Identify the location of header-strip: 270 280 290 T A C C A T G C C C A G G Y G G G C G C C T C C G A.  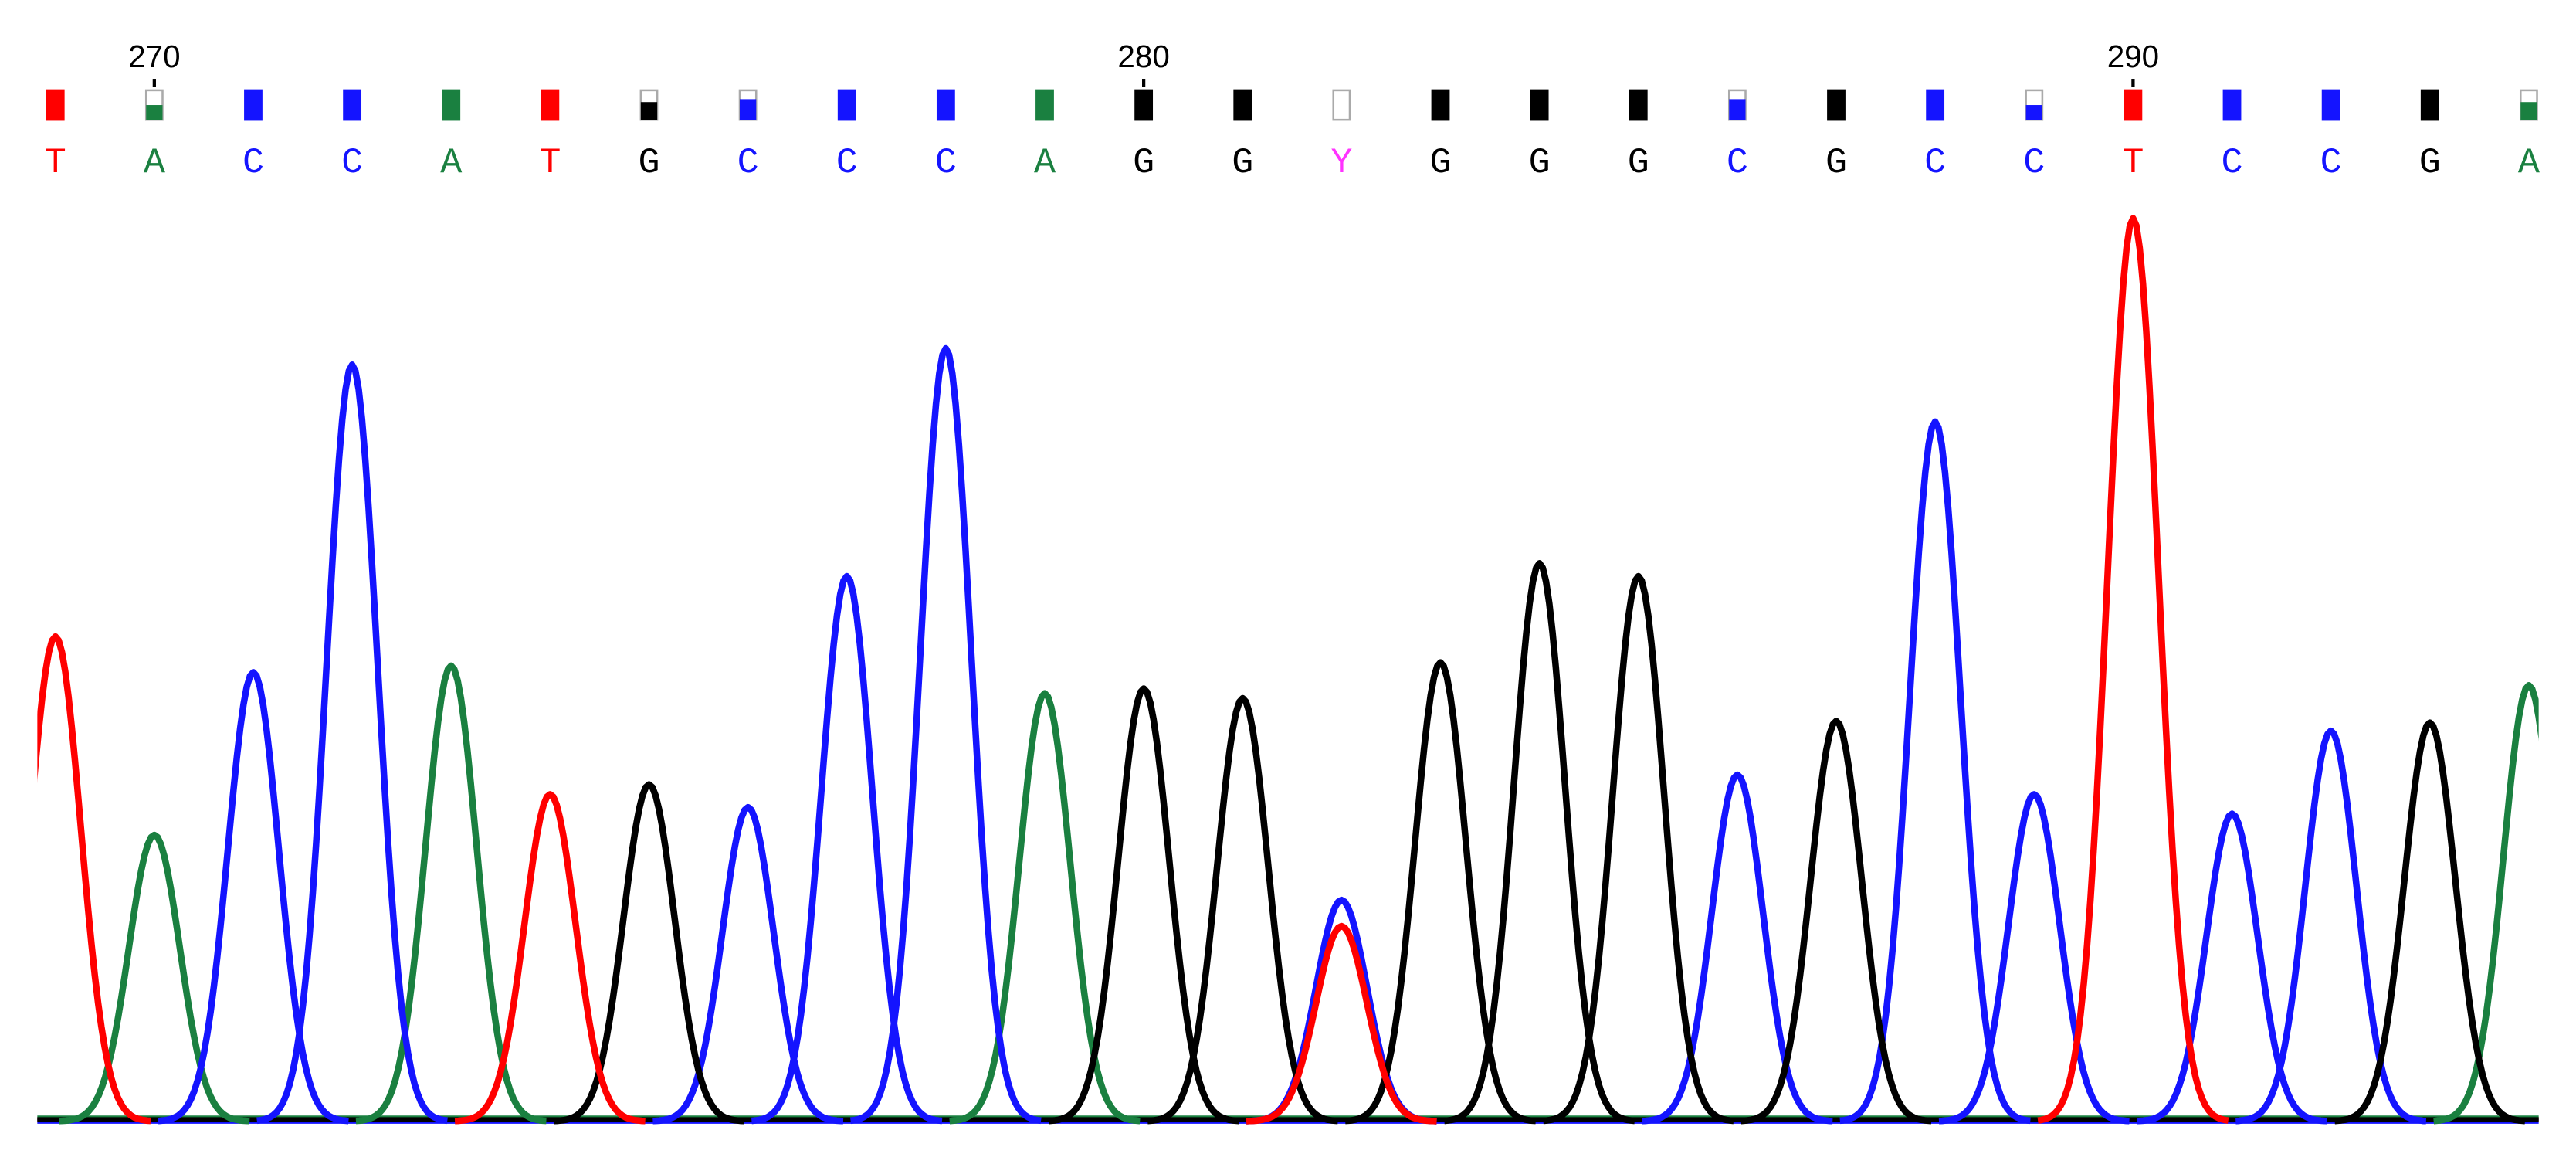
(1292, 111).